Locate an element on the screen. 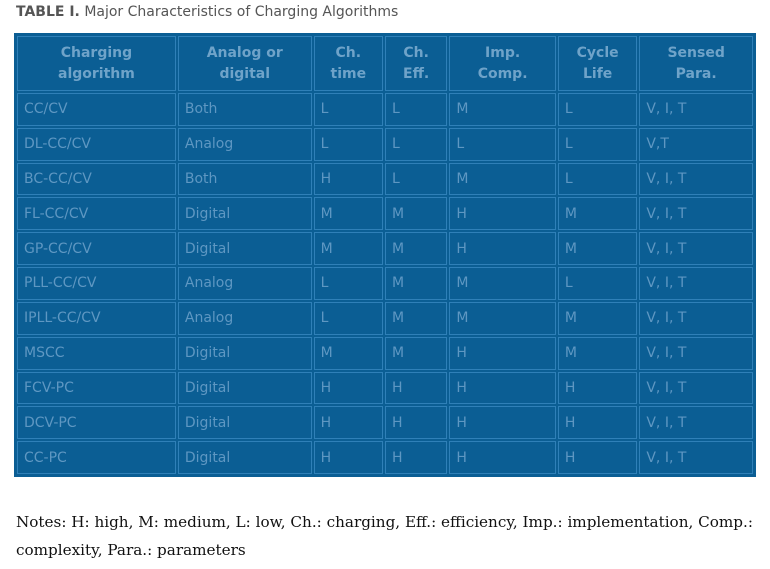  column-header-line: algorithm is located at coordinates (96, 73).